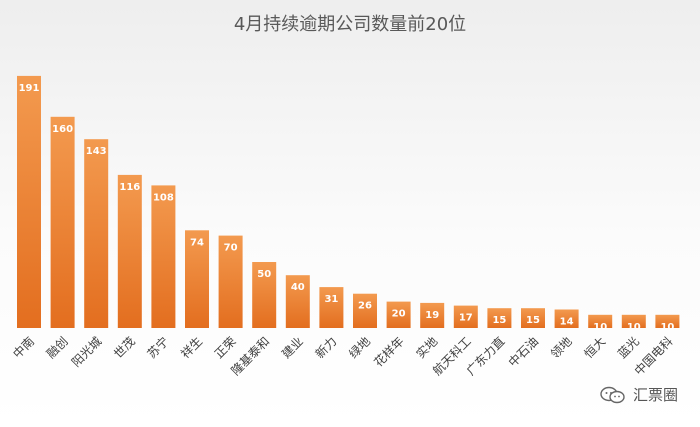  Describe the element at coordinates (62, 222) in the screenshot. I see `bar-融创` at that location.